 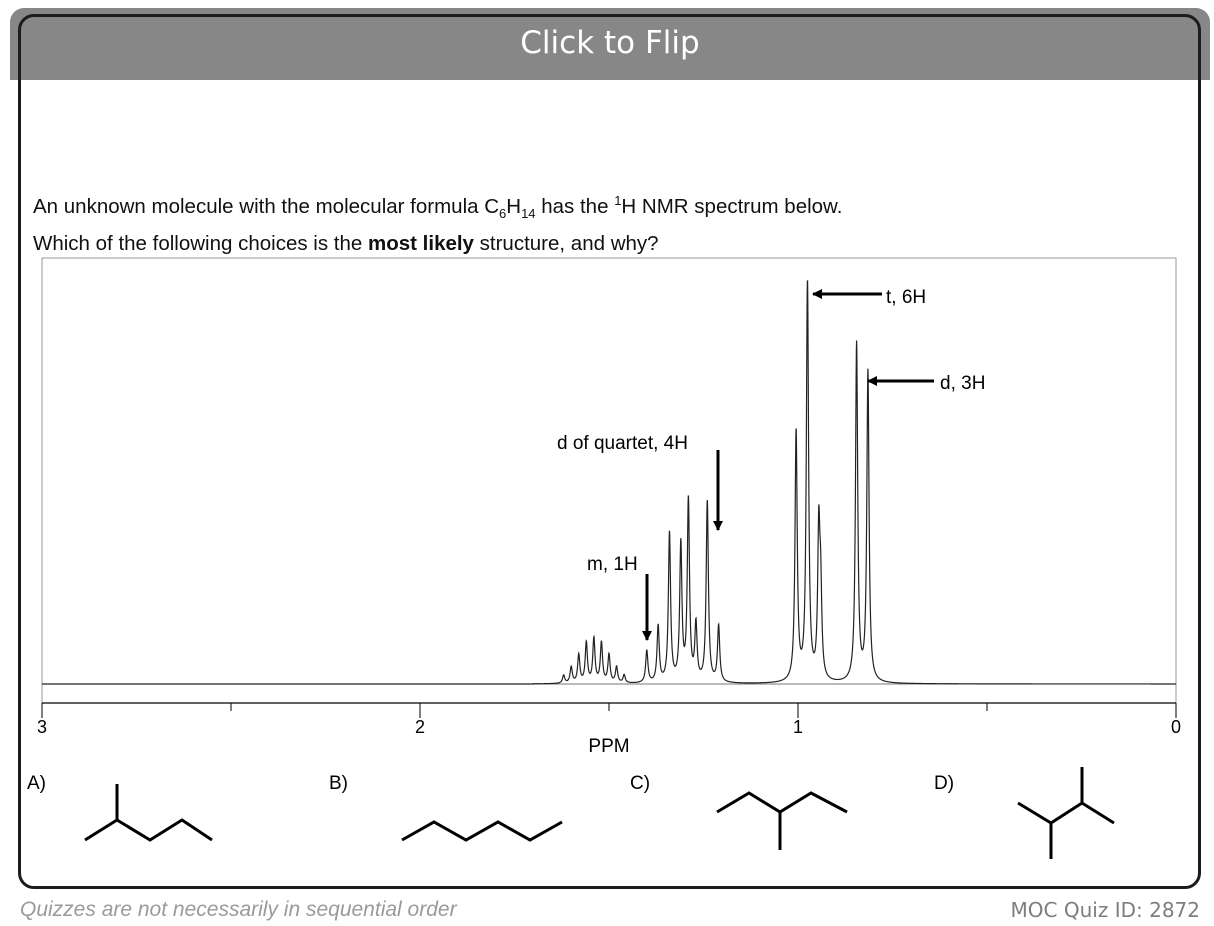 What do you see at coordinates (482, 831) in the screenshot?
I see `choice-b-structure` at bounding box center [482, 831].